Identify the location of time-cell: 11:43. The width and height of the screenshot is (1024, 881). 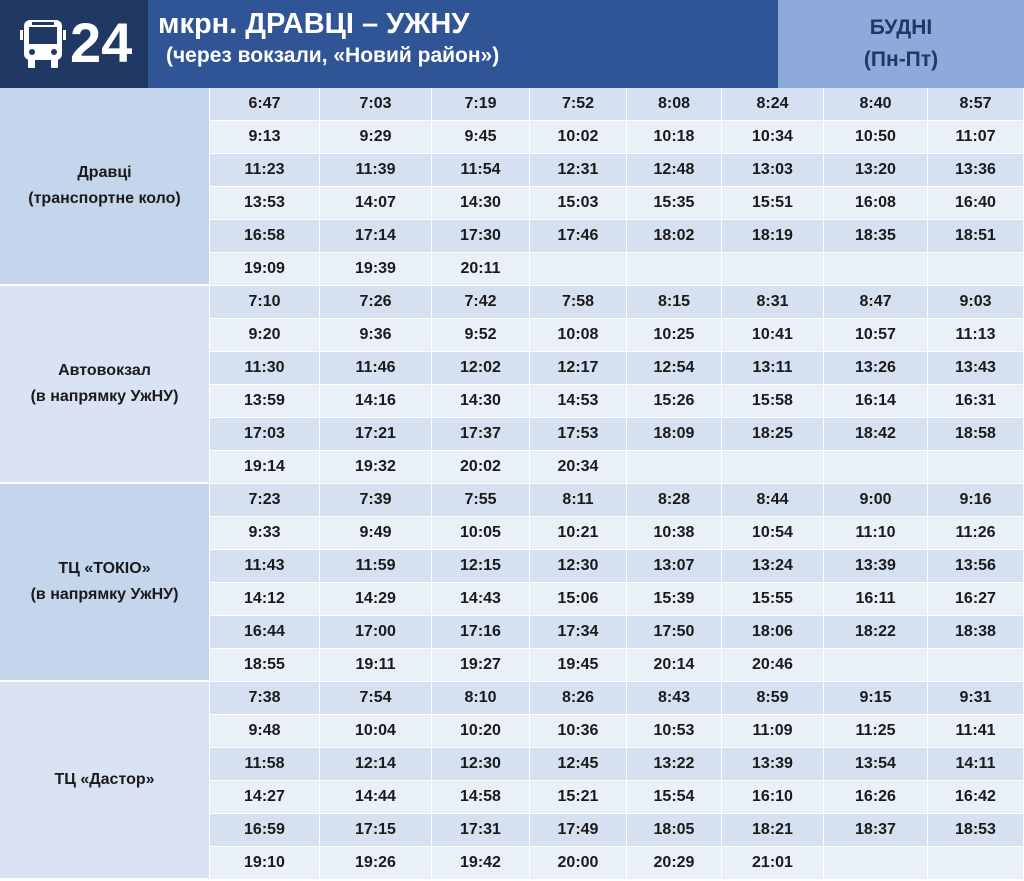
(265, 566).